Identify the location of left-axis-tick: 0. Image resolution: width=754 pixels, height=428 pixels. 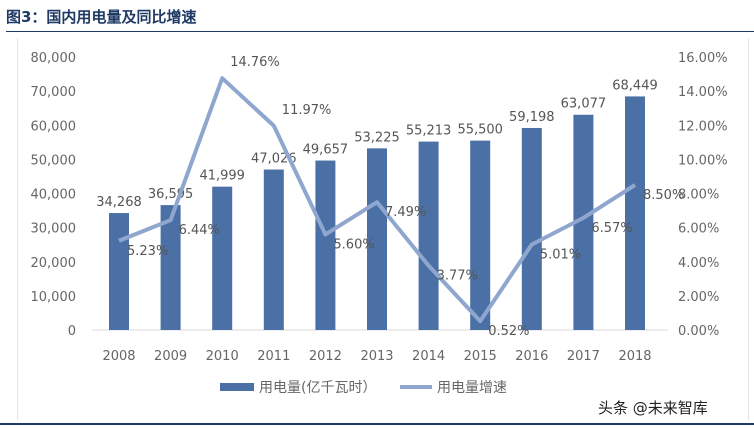
(72, 331).